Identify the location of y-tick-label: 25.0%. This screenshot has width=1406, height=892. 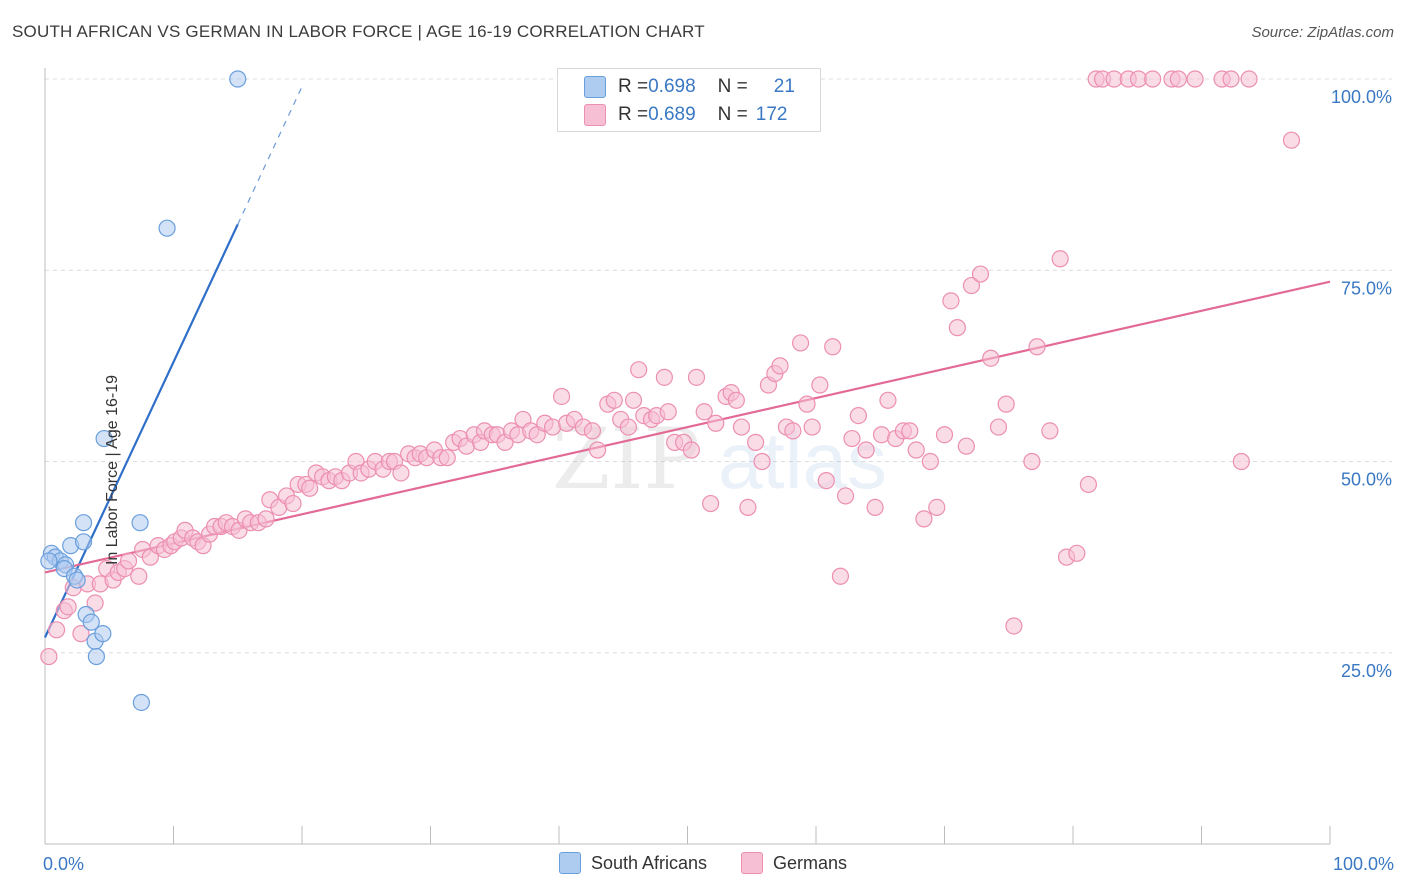
(1366, 671).